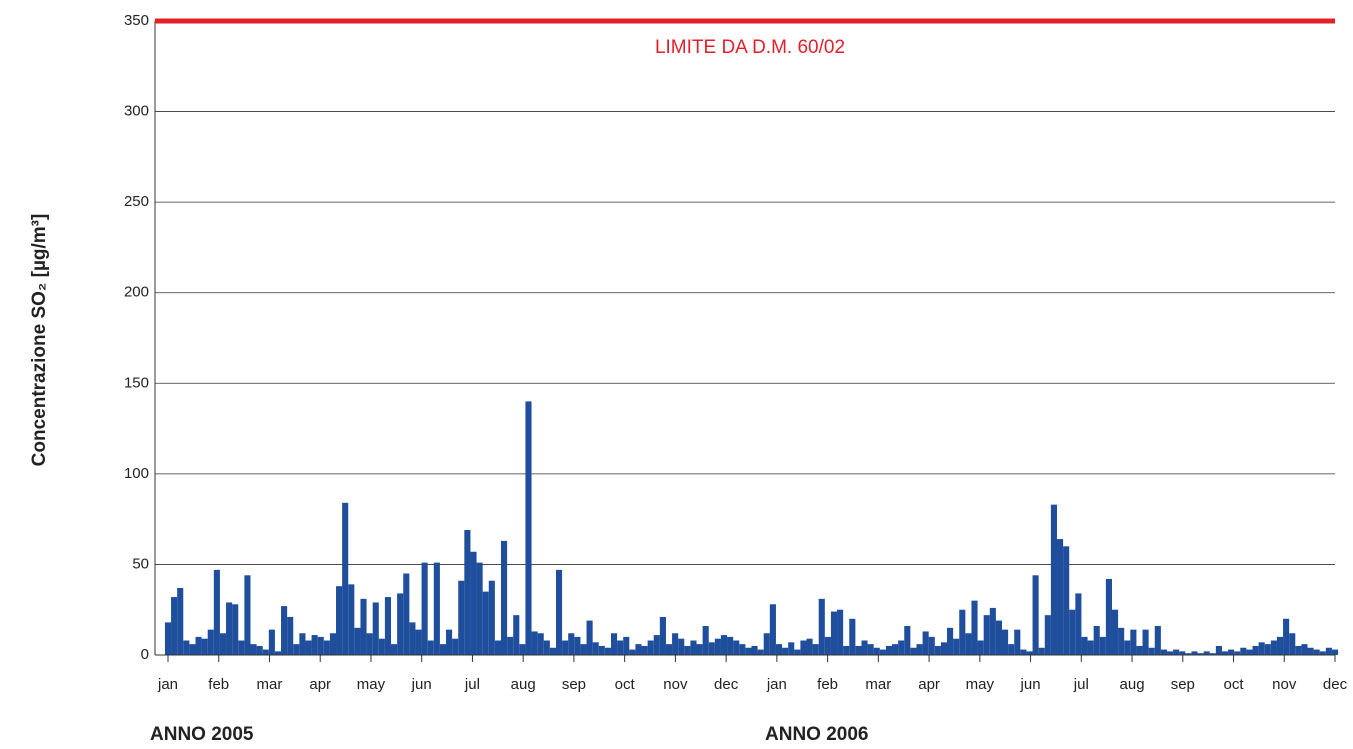 This screenshot has height=749, width=1353. What do you see at coordinates (523, 684) in the screenshot?
I see `x-tick-label: aug` at bounding box center [523, 684].